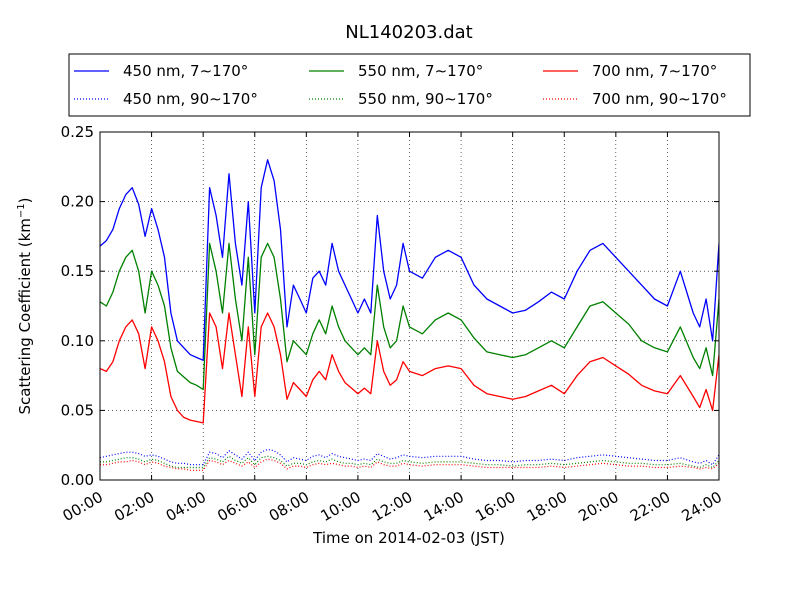  What do you see at coordinates (25, 316) in the screenshot?
I see `y-axis-label-main: Scattering Coefficient (km` at bounding box center [25, 316].